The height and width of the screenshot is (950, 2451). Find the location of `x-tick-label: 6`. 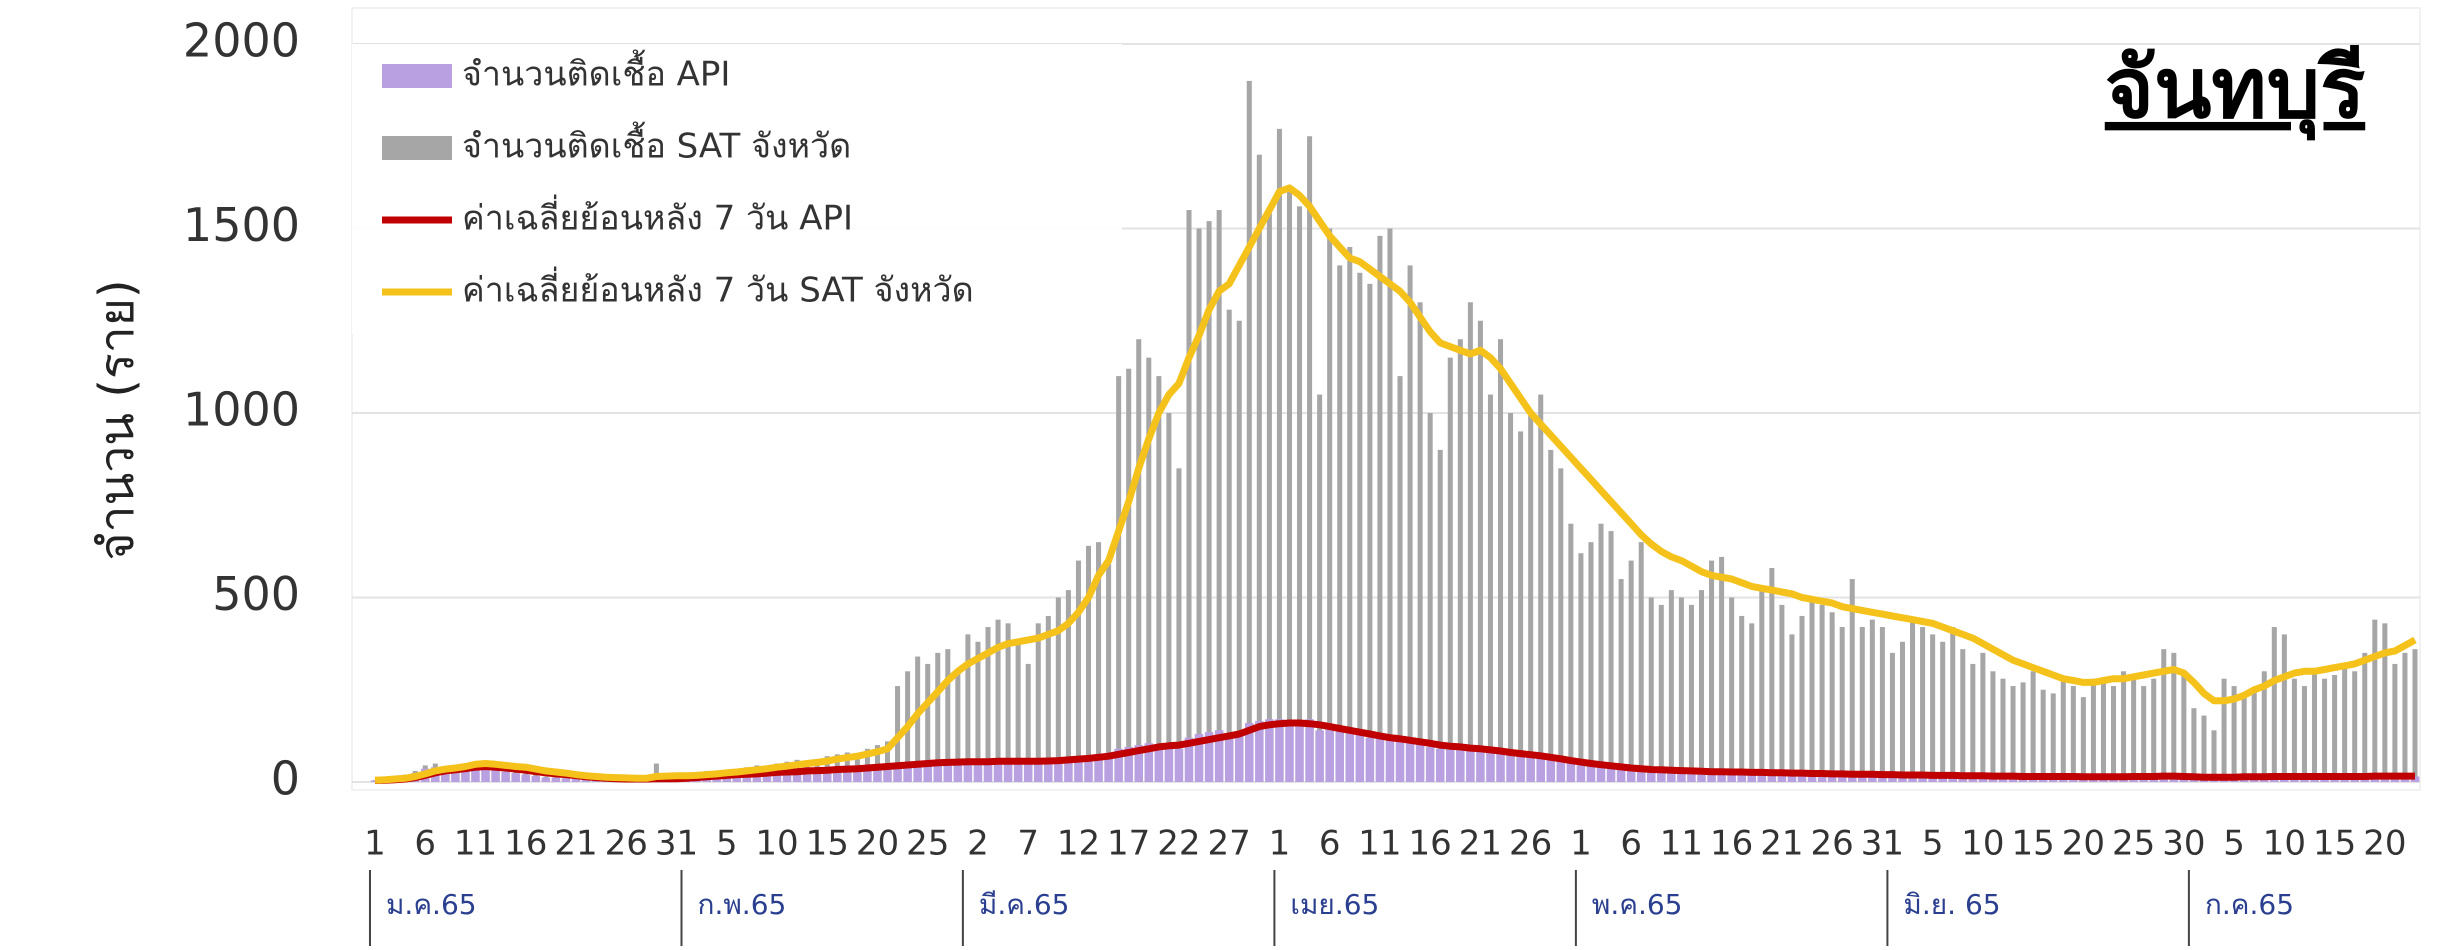

x-tick-label: 6 is located at coordinates (1330, 844).